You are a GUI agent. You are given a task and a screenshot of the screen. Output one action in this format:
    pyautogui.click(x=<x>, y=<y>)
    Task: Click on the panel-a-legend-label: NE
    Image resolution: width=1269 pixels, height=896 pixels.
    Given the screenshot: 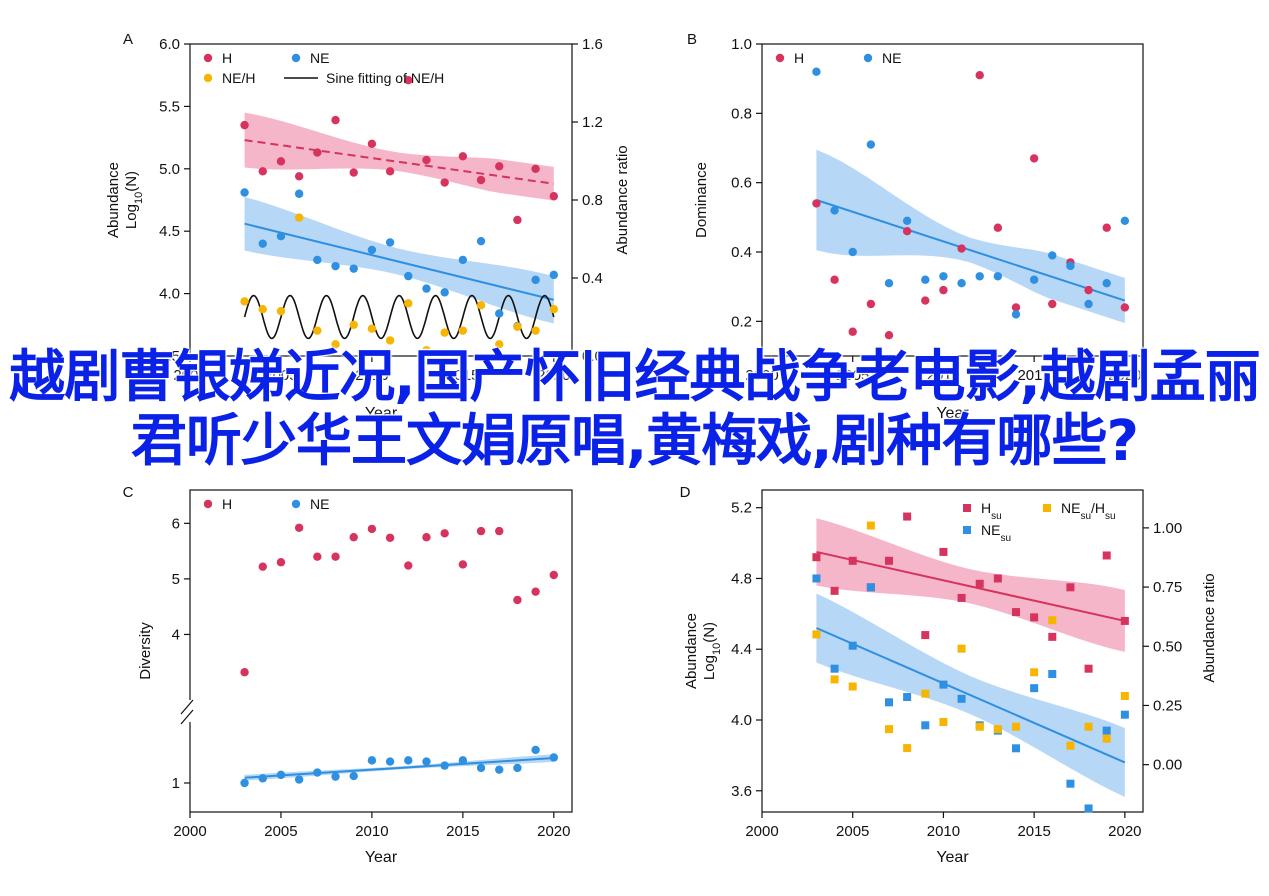 What is the action you would take?
    pyautogui.click(x=319, y=58)
    